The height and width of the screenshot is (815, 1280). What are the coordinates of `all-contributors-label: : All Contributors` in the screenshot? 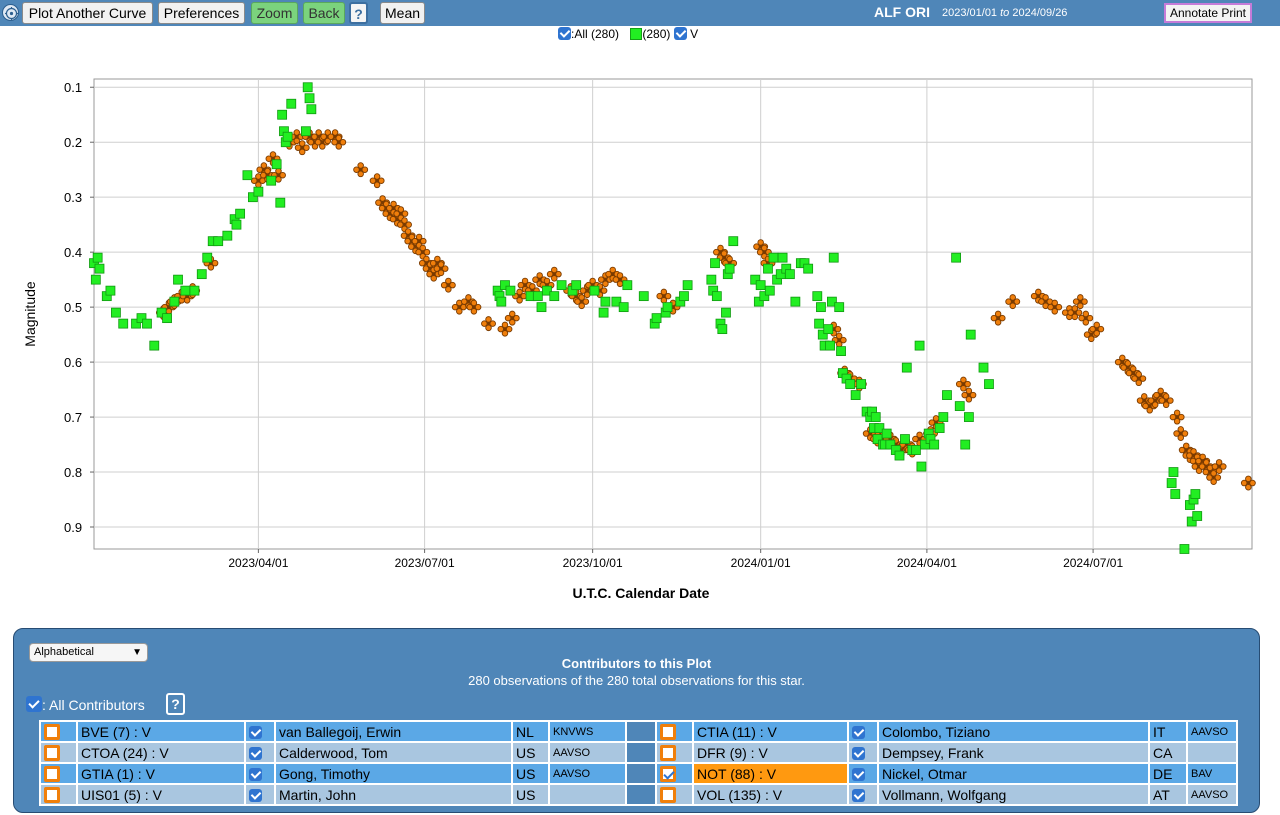 It's located at (93, 705).